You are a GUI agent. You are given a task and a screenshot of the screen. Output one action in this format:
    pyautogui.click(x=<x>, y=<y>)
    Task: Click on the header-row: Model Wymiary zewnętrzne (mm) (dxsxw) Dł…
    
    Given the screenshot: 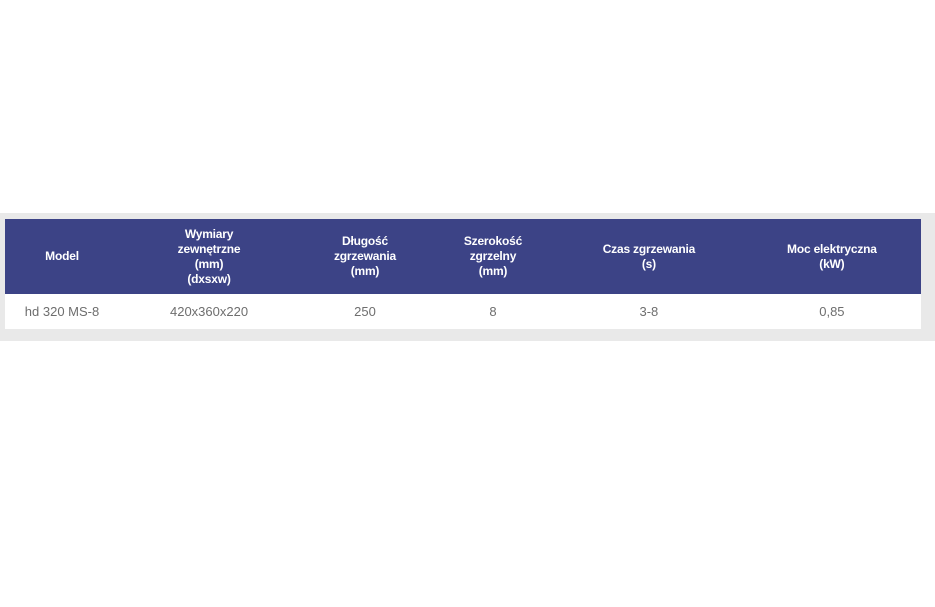 What is the action you would take?
    pyautogui.click(x=463, y=256)
    